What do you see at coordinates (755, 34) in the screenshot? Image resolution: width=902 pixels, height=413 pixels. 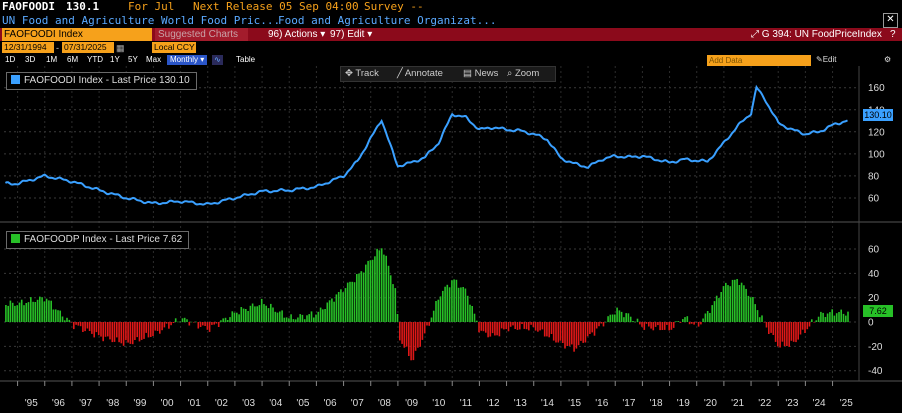 I see `expand-icon: ⤢` at bounding box center [755, 34].